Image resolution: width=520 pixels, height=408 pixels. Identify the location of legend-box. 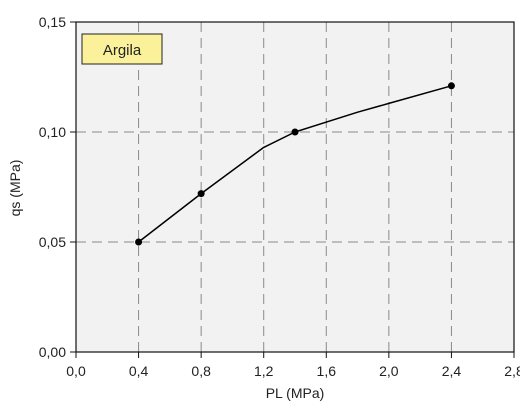
(122, 49).